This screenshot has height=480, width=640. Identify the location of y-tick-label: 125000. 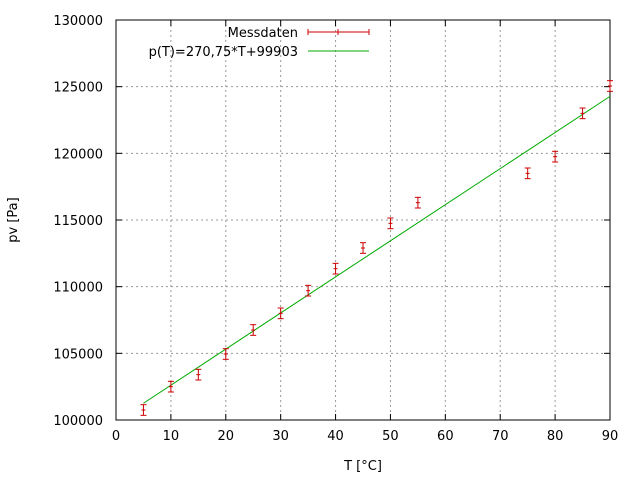
(78, 88).